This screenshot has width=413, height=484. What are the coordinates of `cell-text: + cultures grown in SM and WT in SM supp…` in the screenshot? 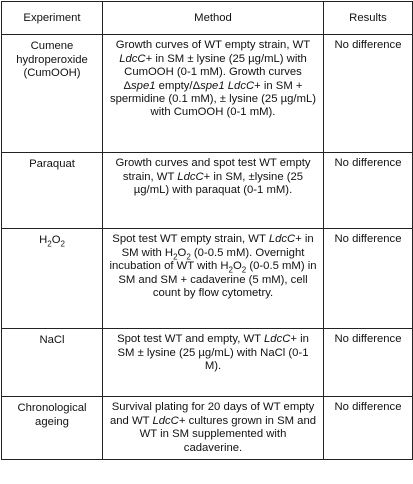 It's located at (228, 434).